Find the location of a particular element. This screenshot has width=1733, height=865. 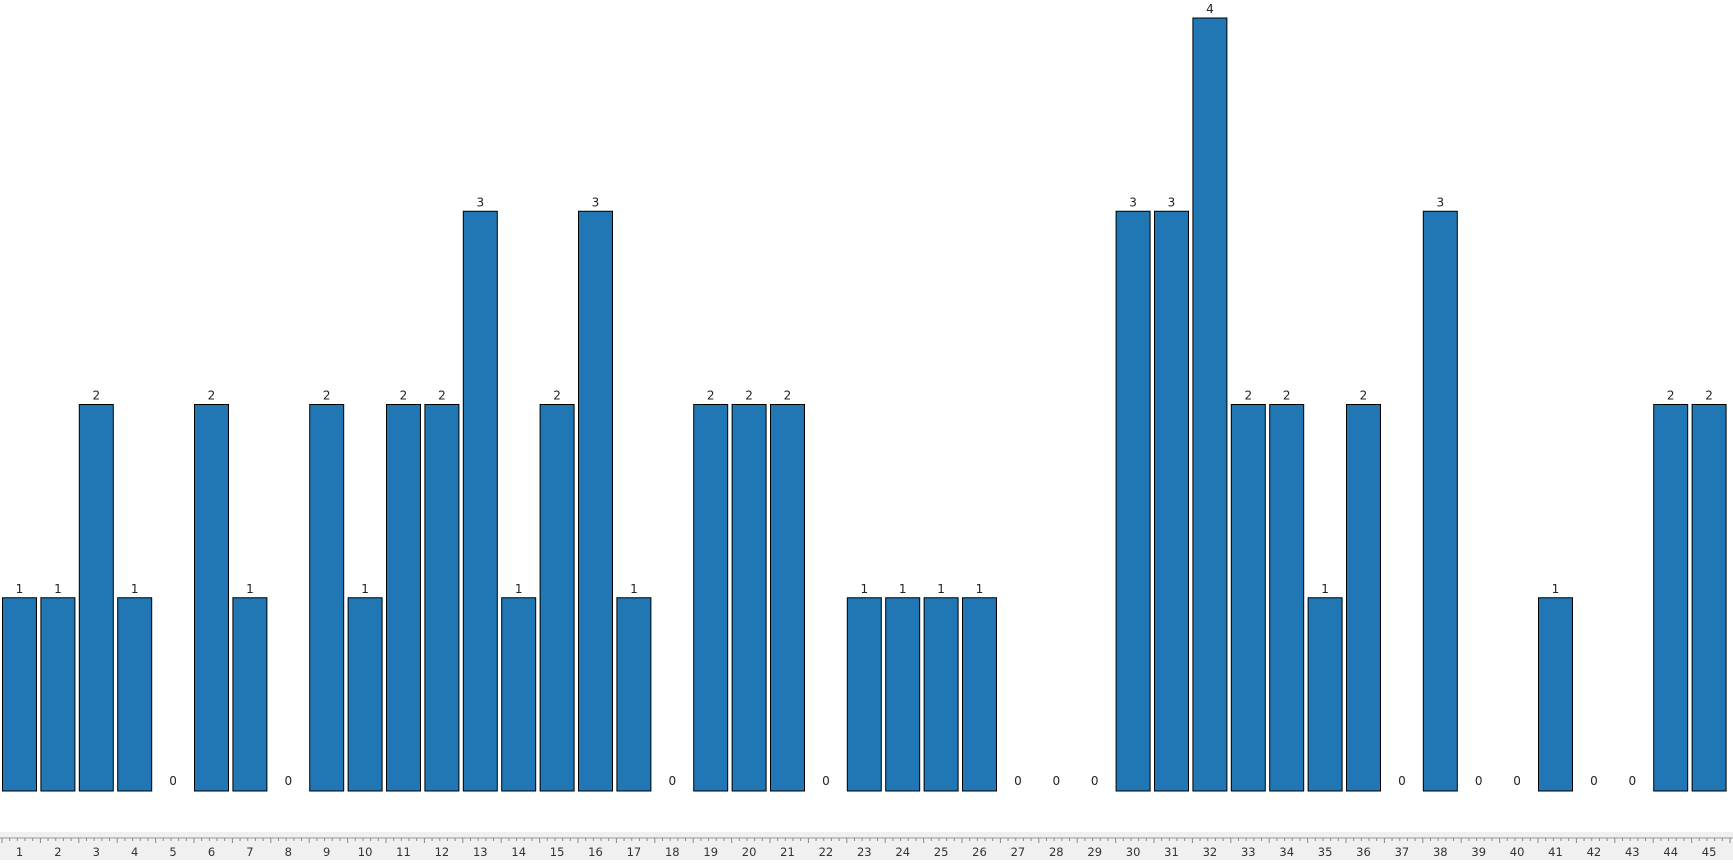

x-tick-label-27: 27 is located at coordinates (1018, 852).